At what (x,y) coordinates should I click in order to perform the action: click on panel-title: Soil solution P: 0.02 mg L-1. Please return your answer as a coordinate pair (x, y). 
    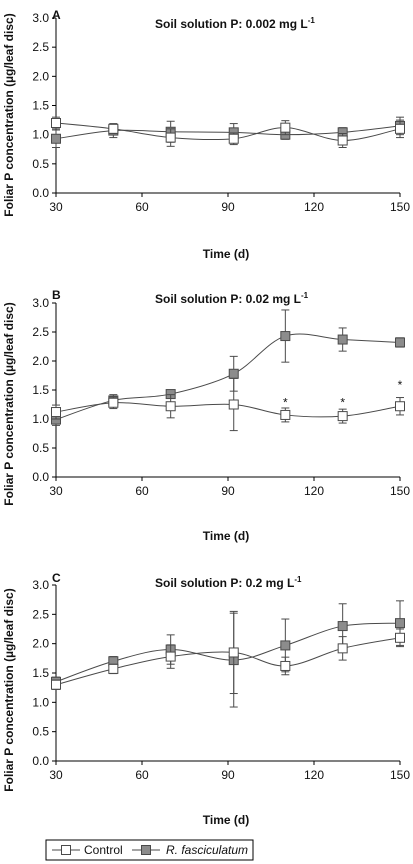
    Looking at the image, I should click on (232, 298).